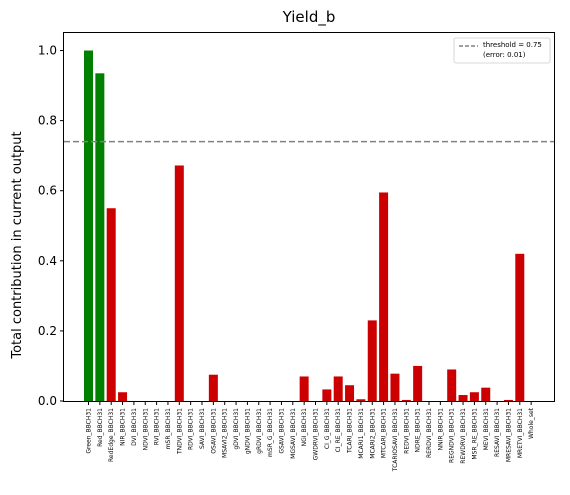  What do you see at coordinates (361, 400) in the screenshot?
I see `bar-mcari1-bbch31` at bounding box center [361, 400].